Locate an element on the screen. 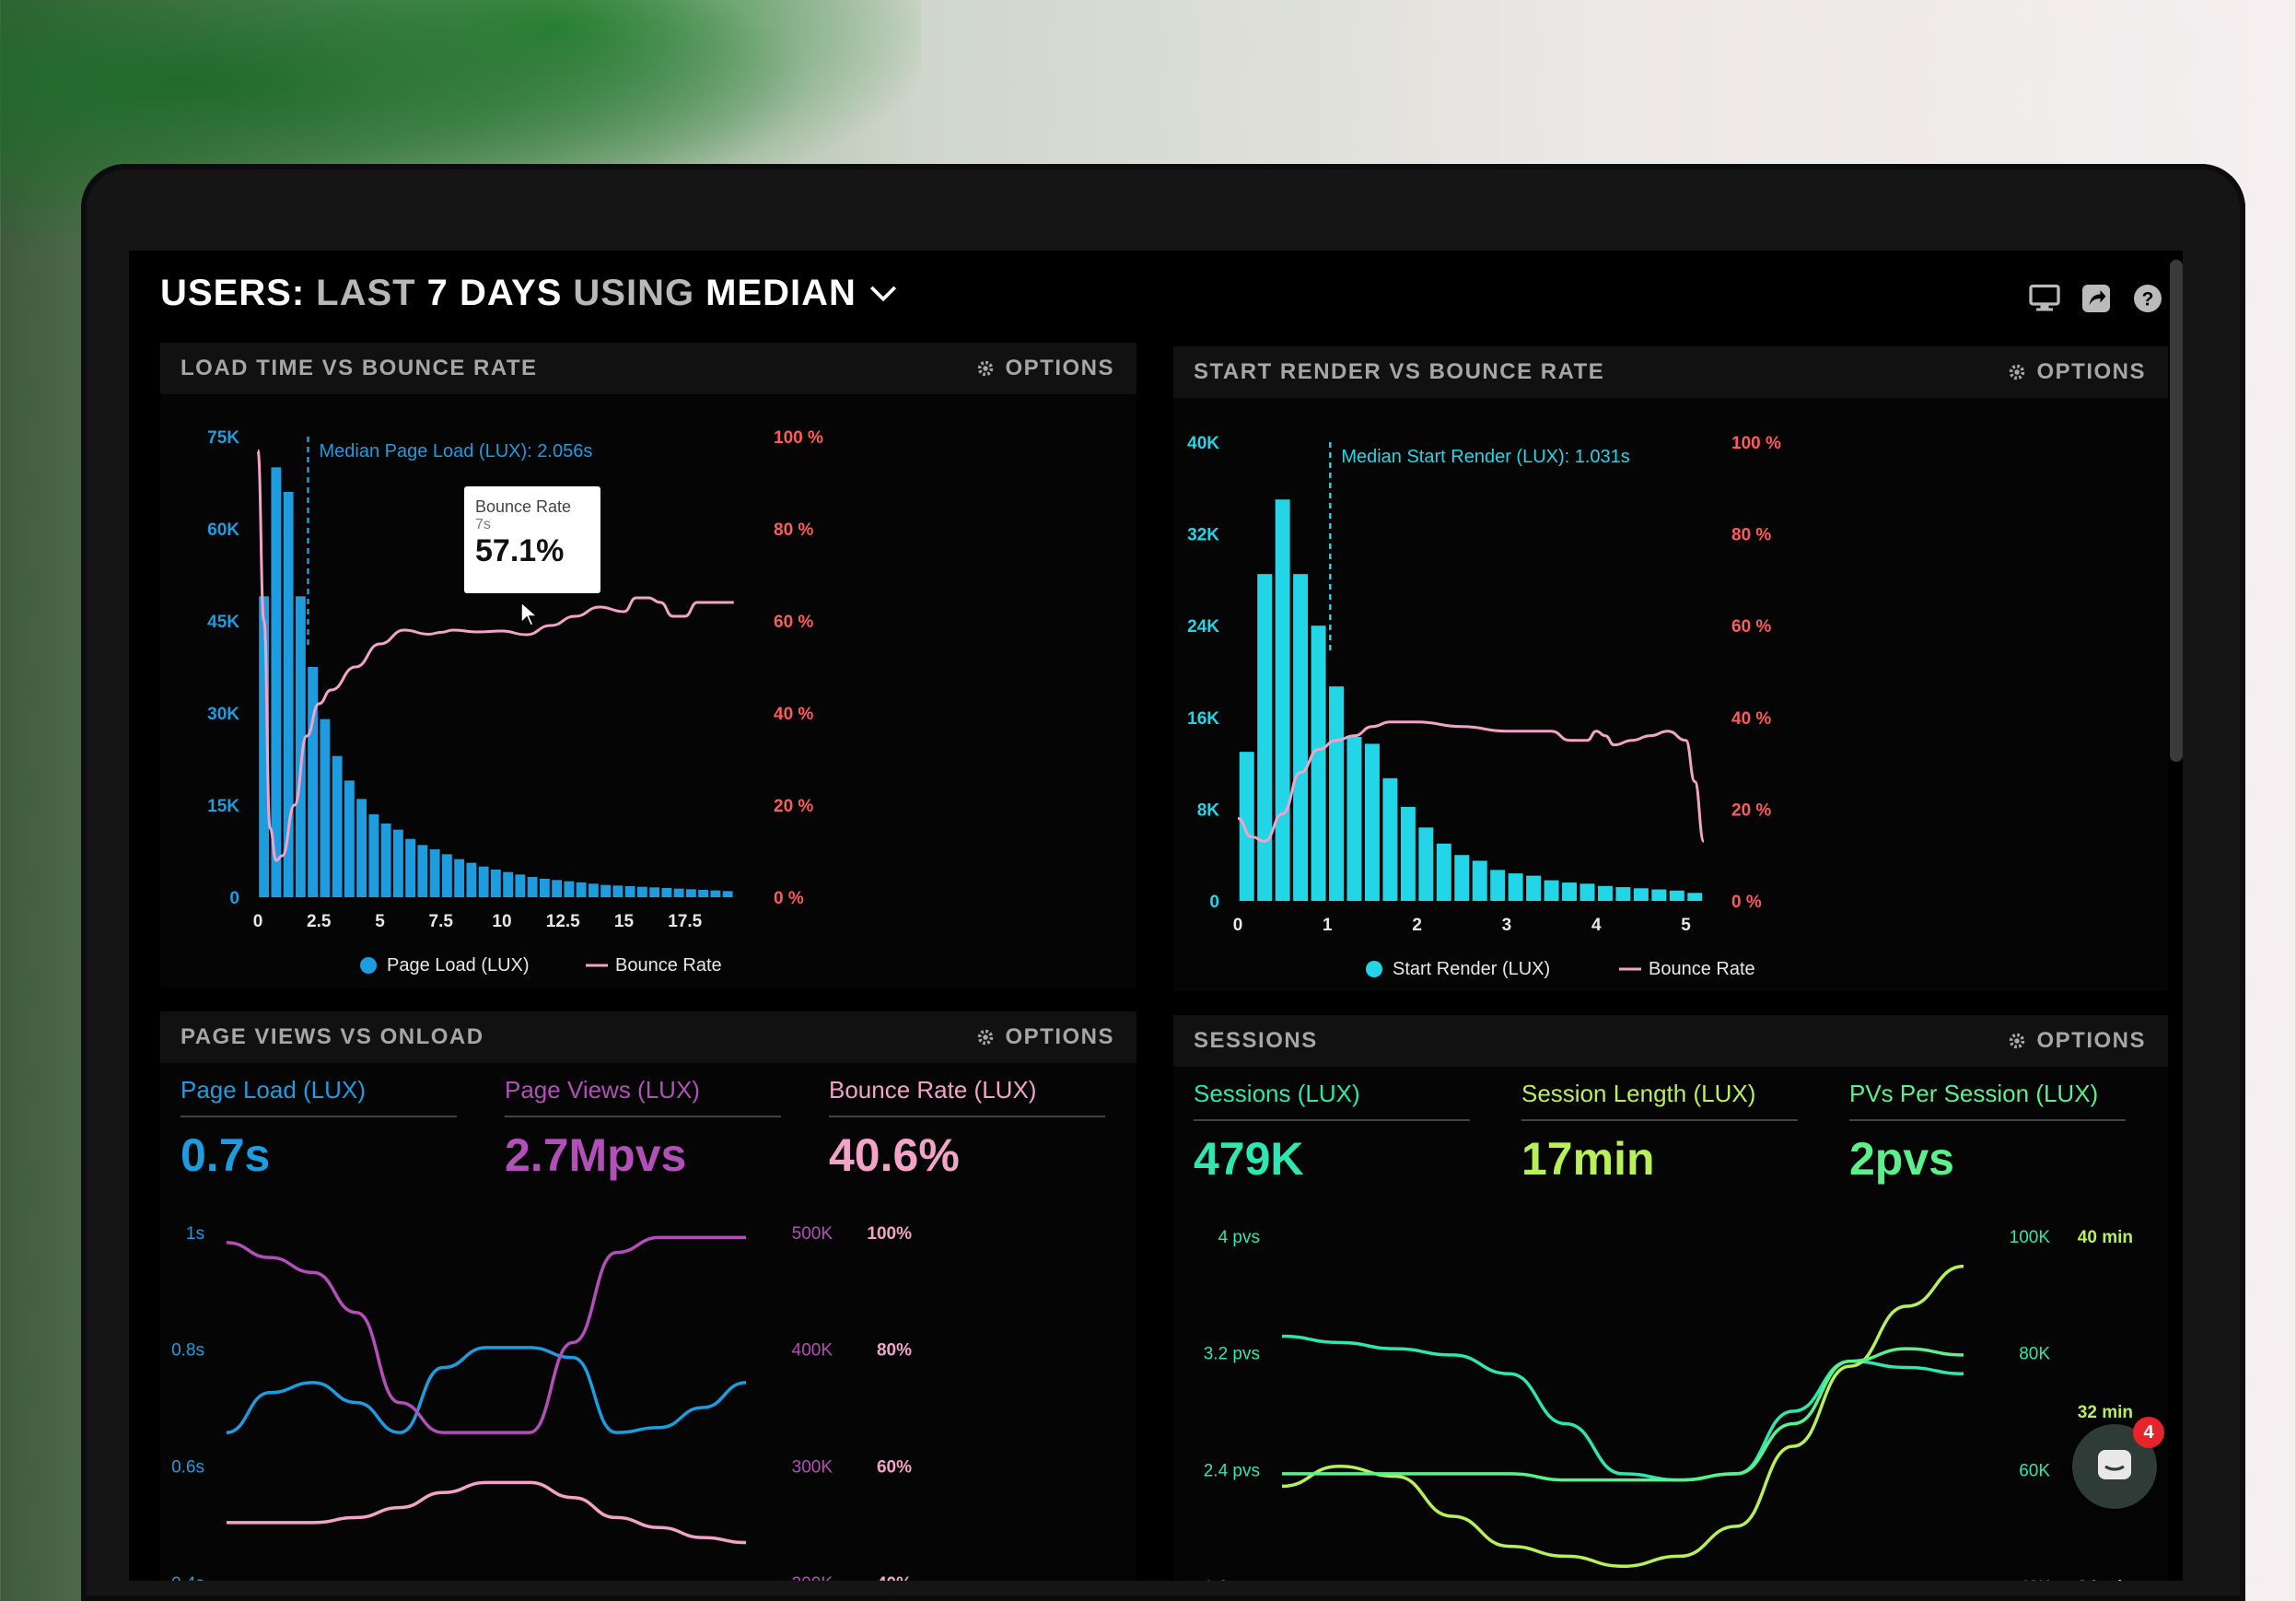  title-using: USING is located at coordinates (634, 293).